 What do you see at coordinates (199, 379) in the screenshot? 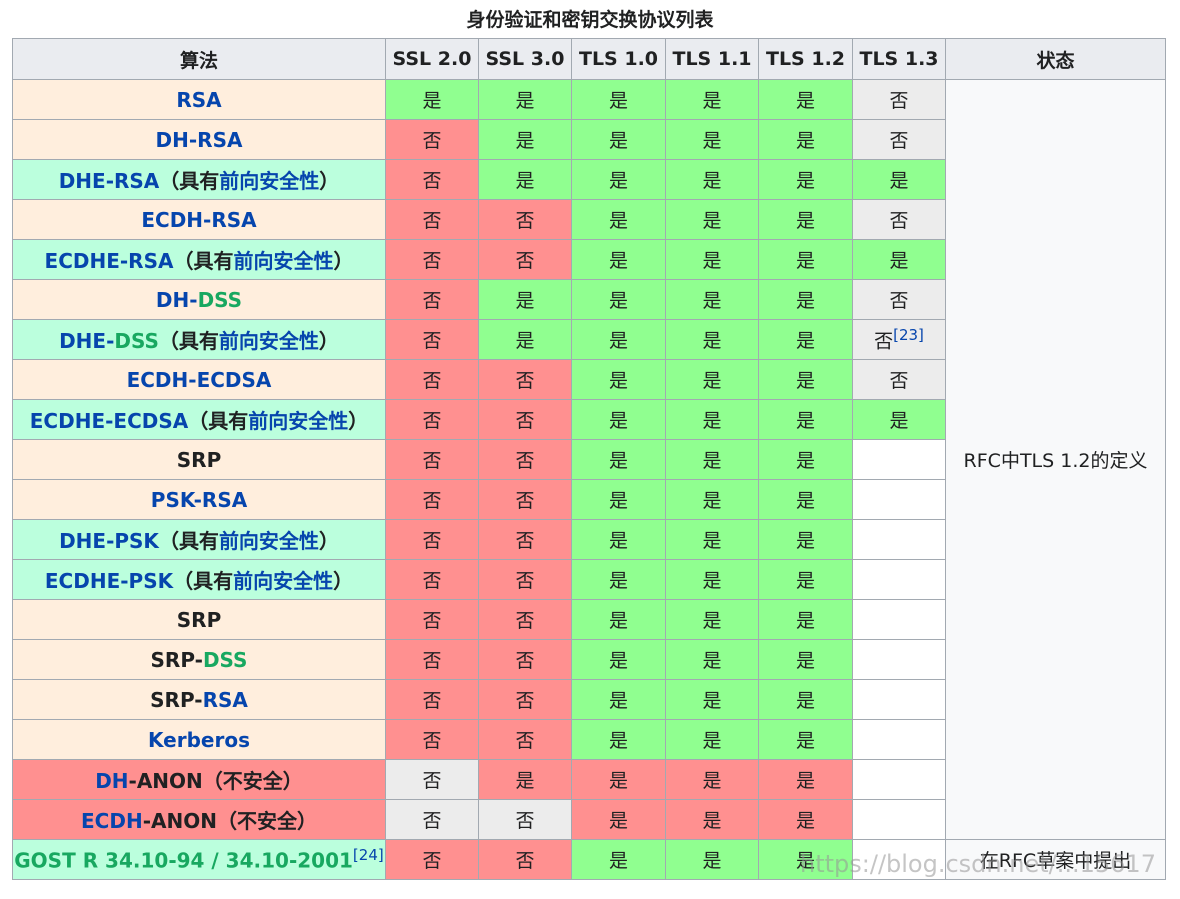
I see `algorithm-name-part: ECDH-ECDSA` at bounding box center [199, 379].